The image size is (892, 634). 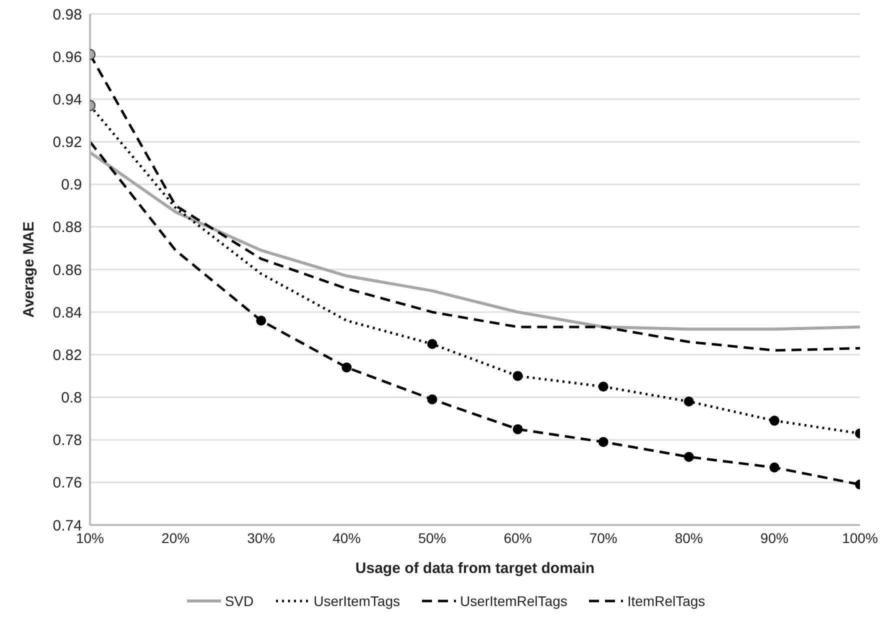 What do you see at coordinates (67, 483) in the screenshot?
I see `y-tick-label: 0.76` at bounding box center [67, 483].